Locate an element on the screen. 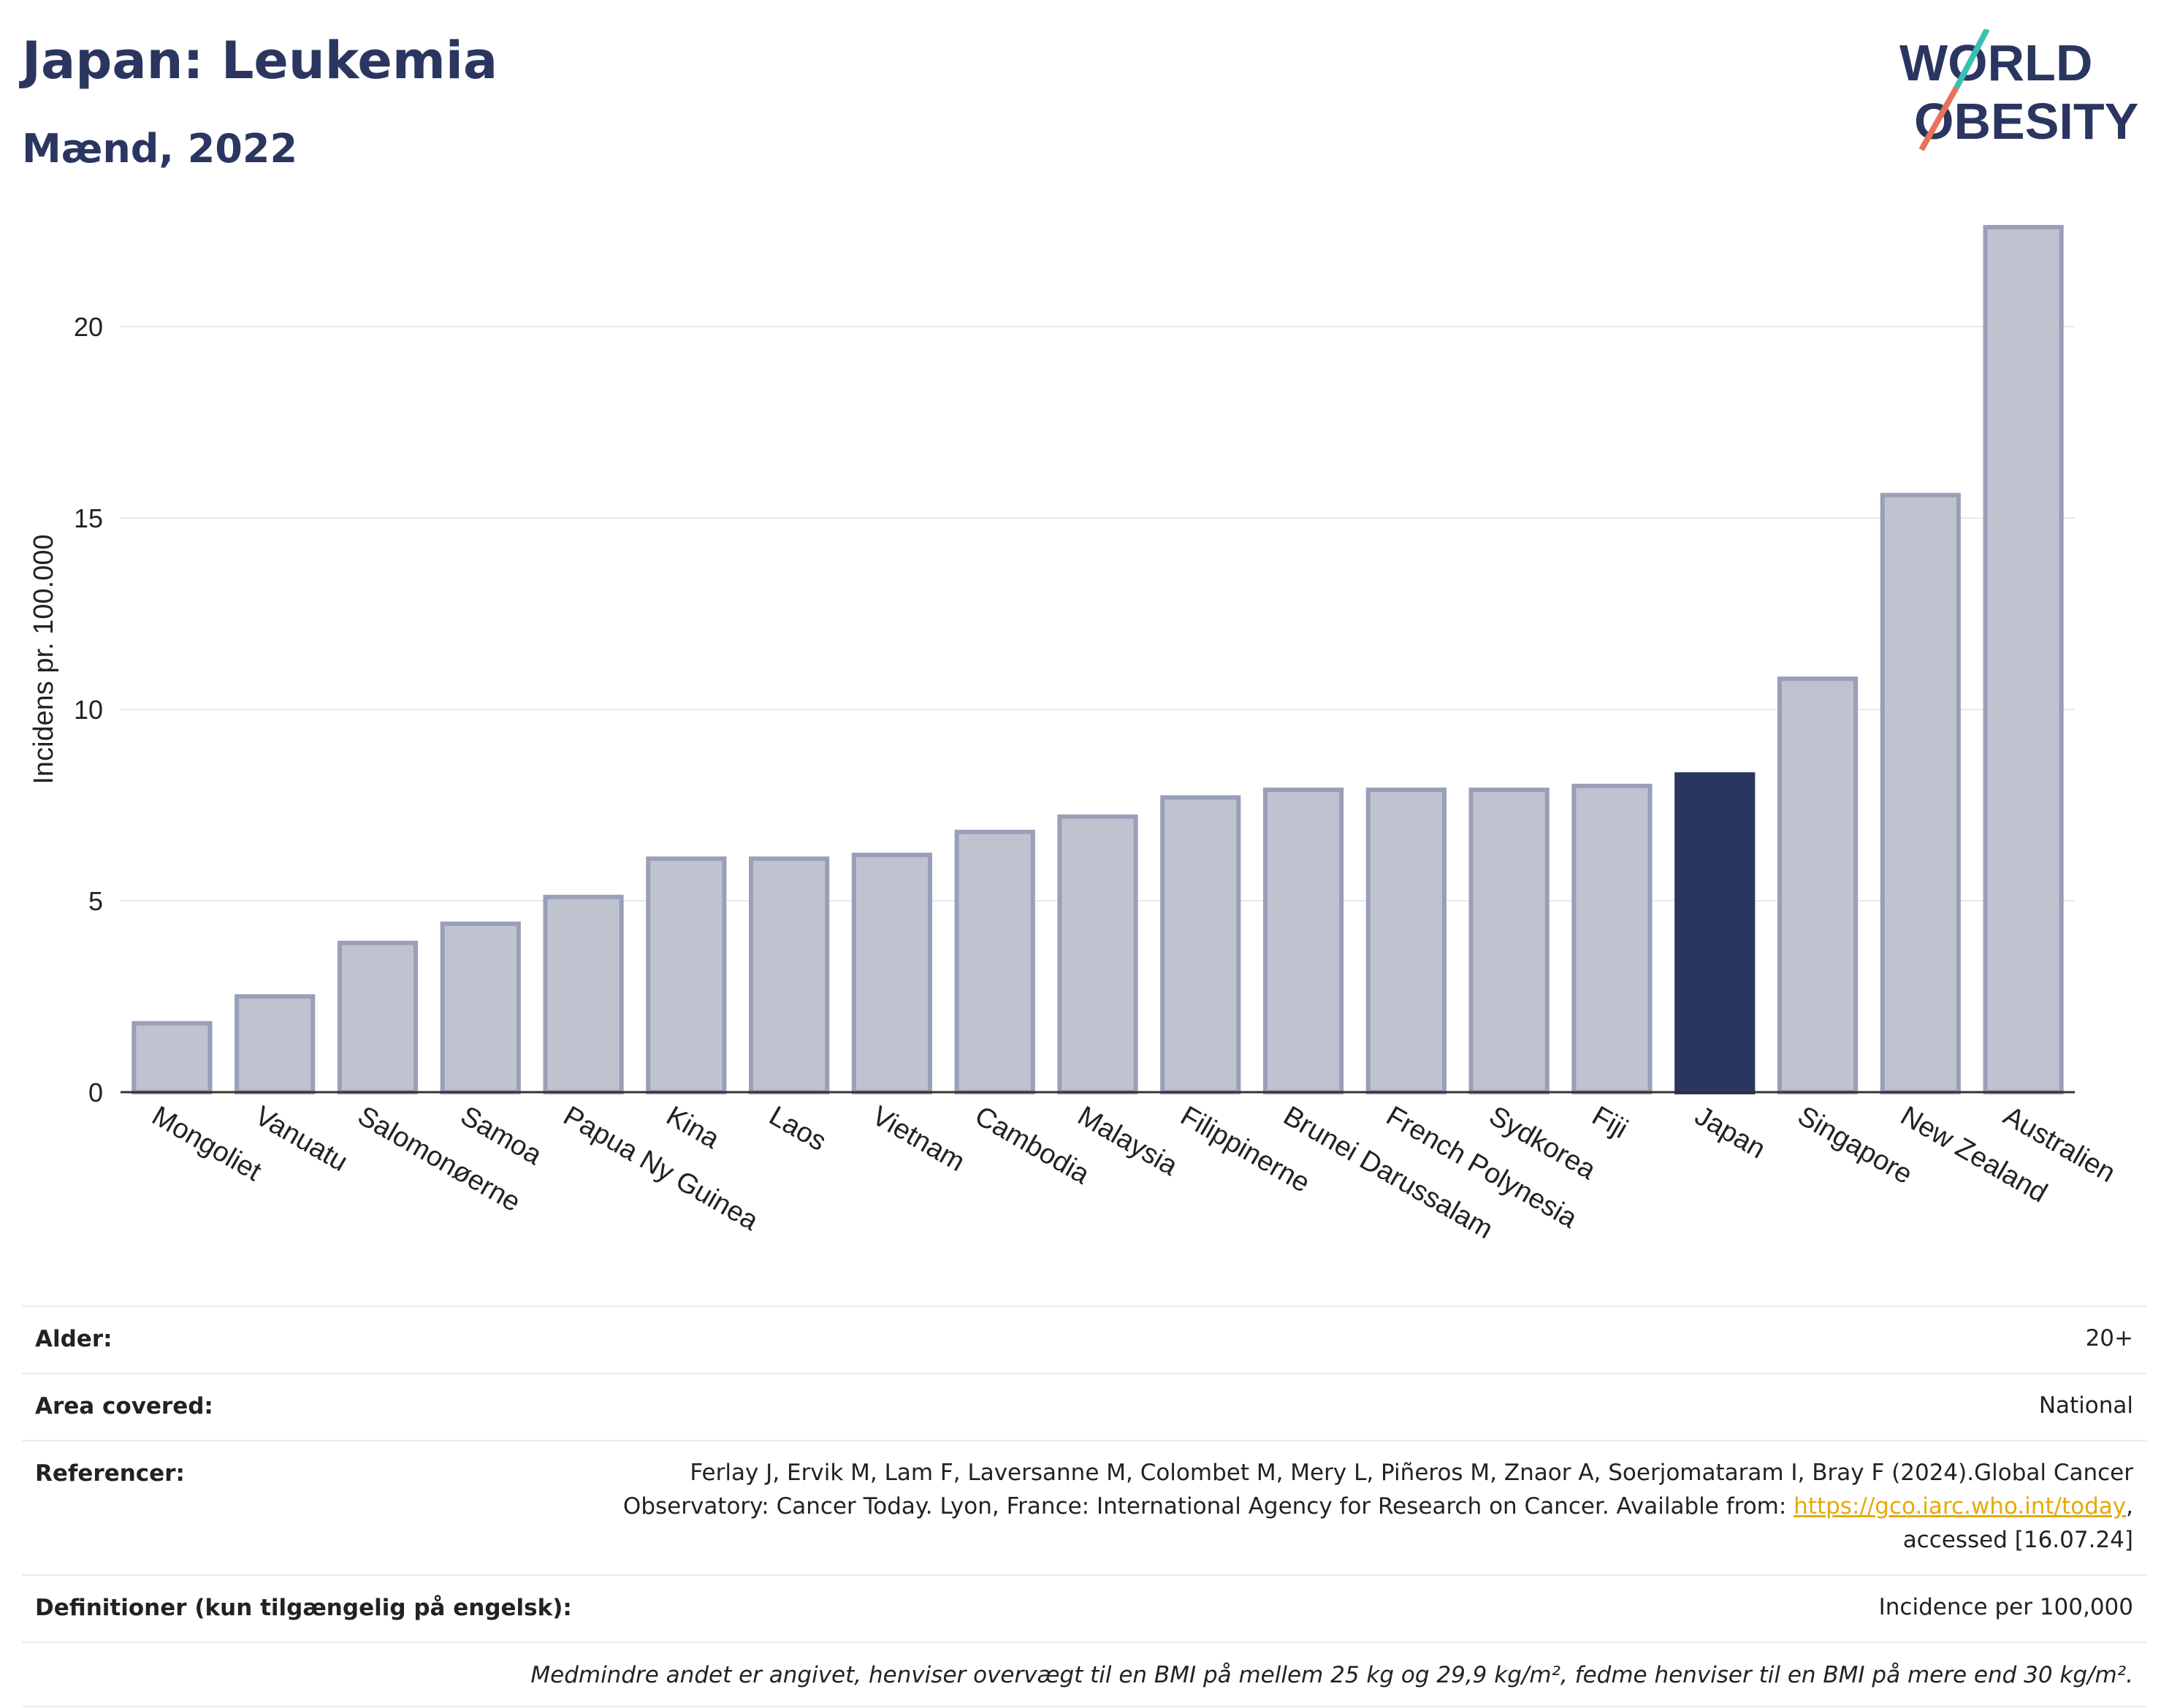  y-tick-label: 5 is located at coordinates (96, 901).